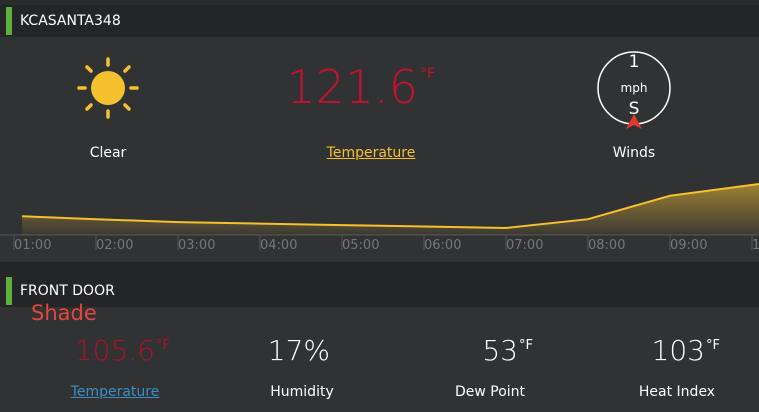 The image size is (759, 412). What do you see at coordinates (524, 245) in the screenshot?
I see `x-tick-label: 07:00` at bounding box center [524, 245].